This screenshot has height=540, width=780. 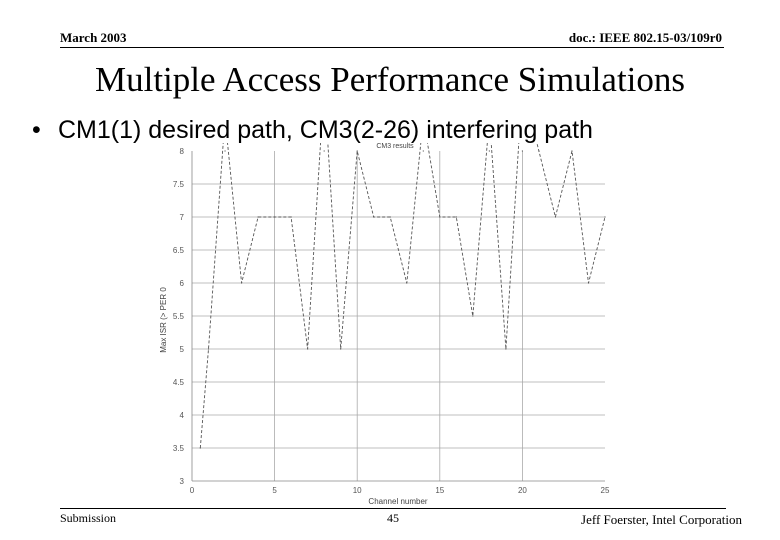 What do you see at coordinates (393, 508) in the screenshot?
I see `footer-rule` at bounding box center [393, 508].